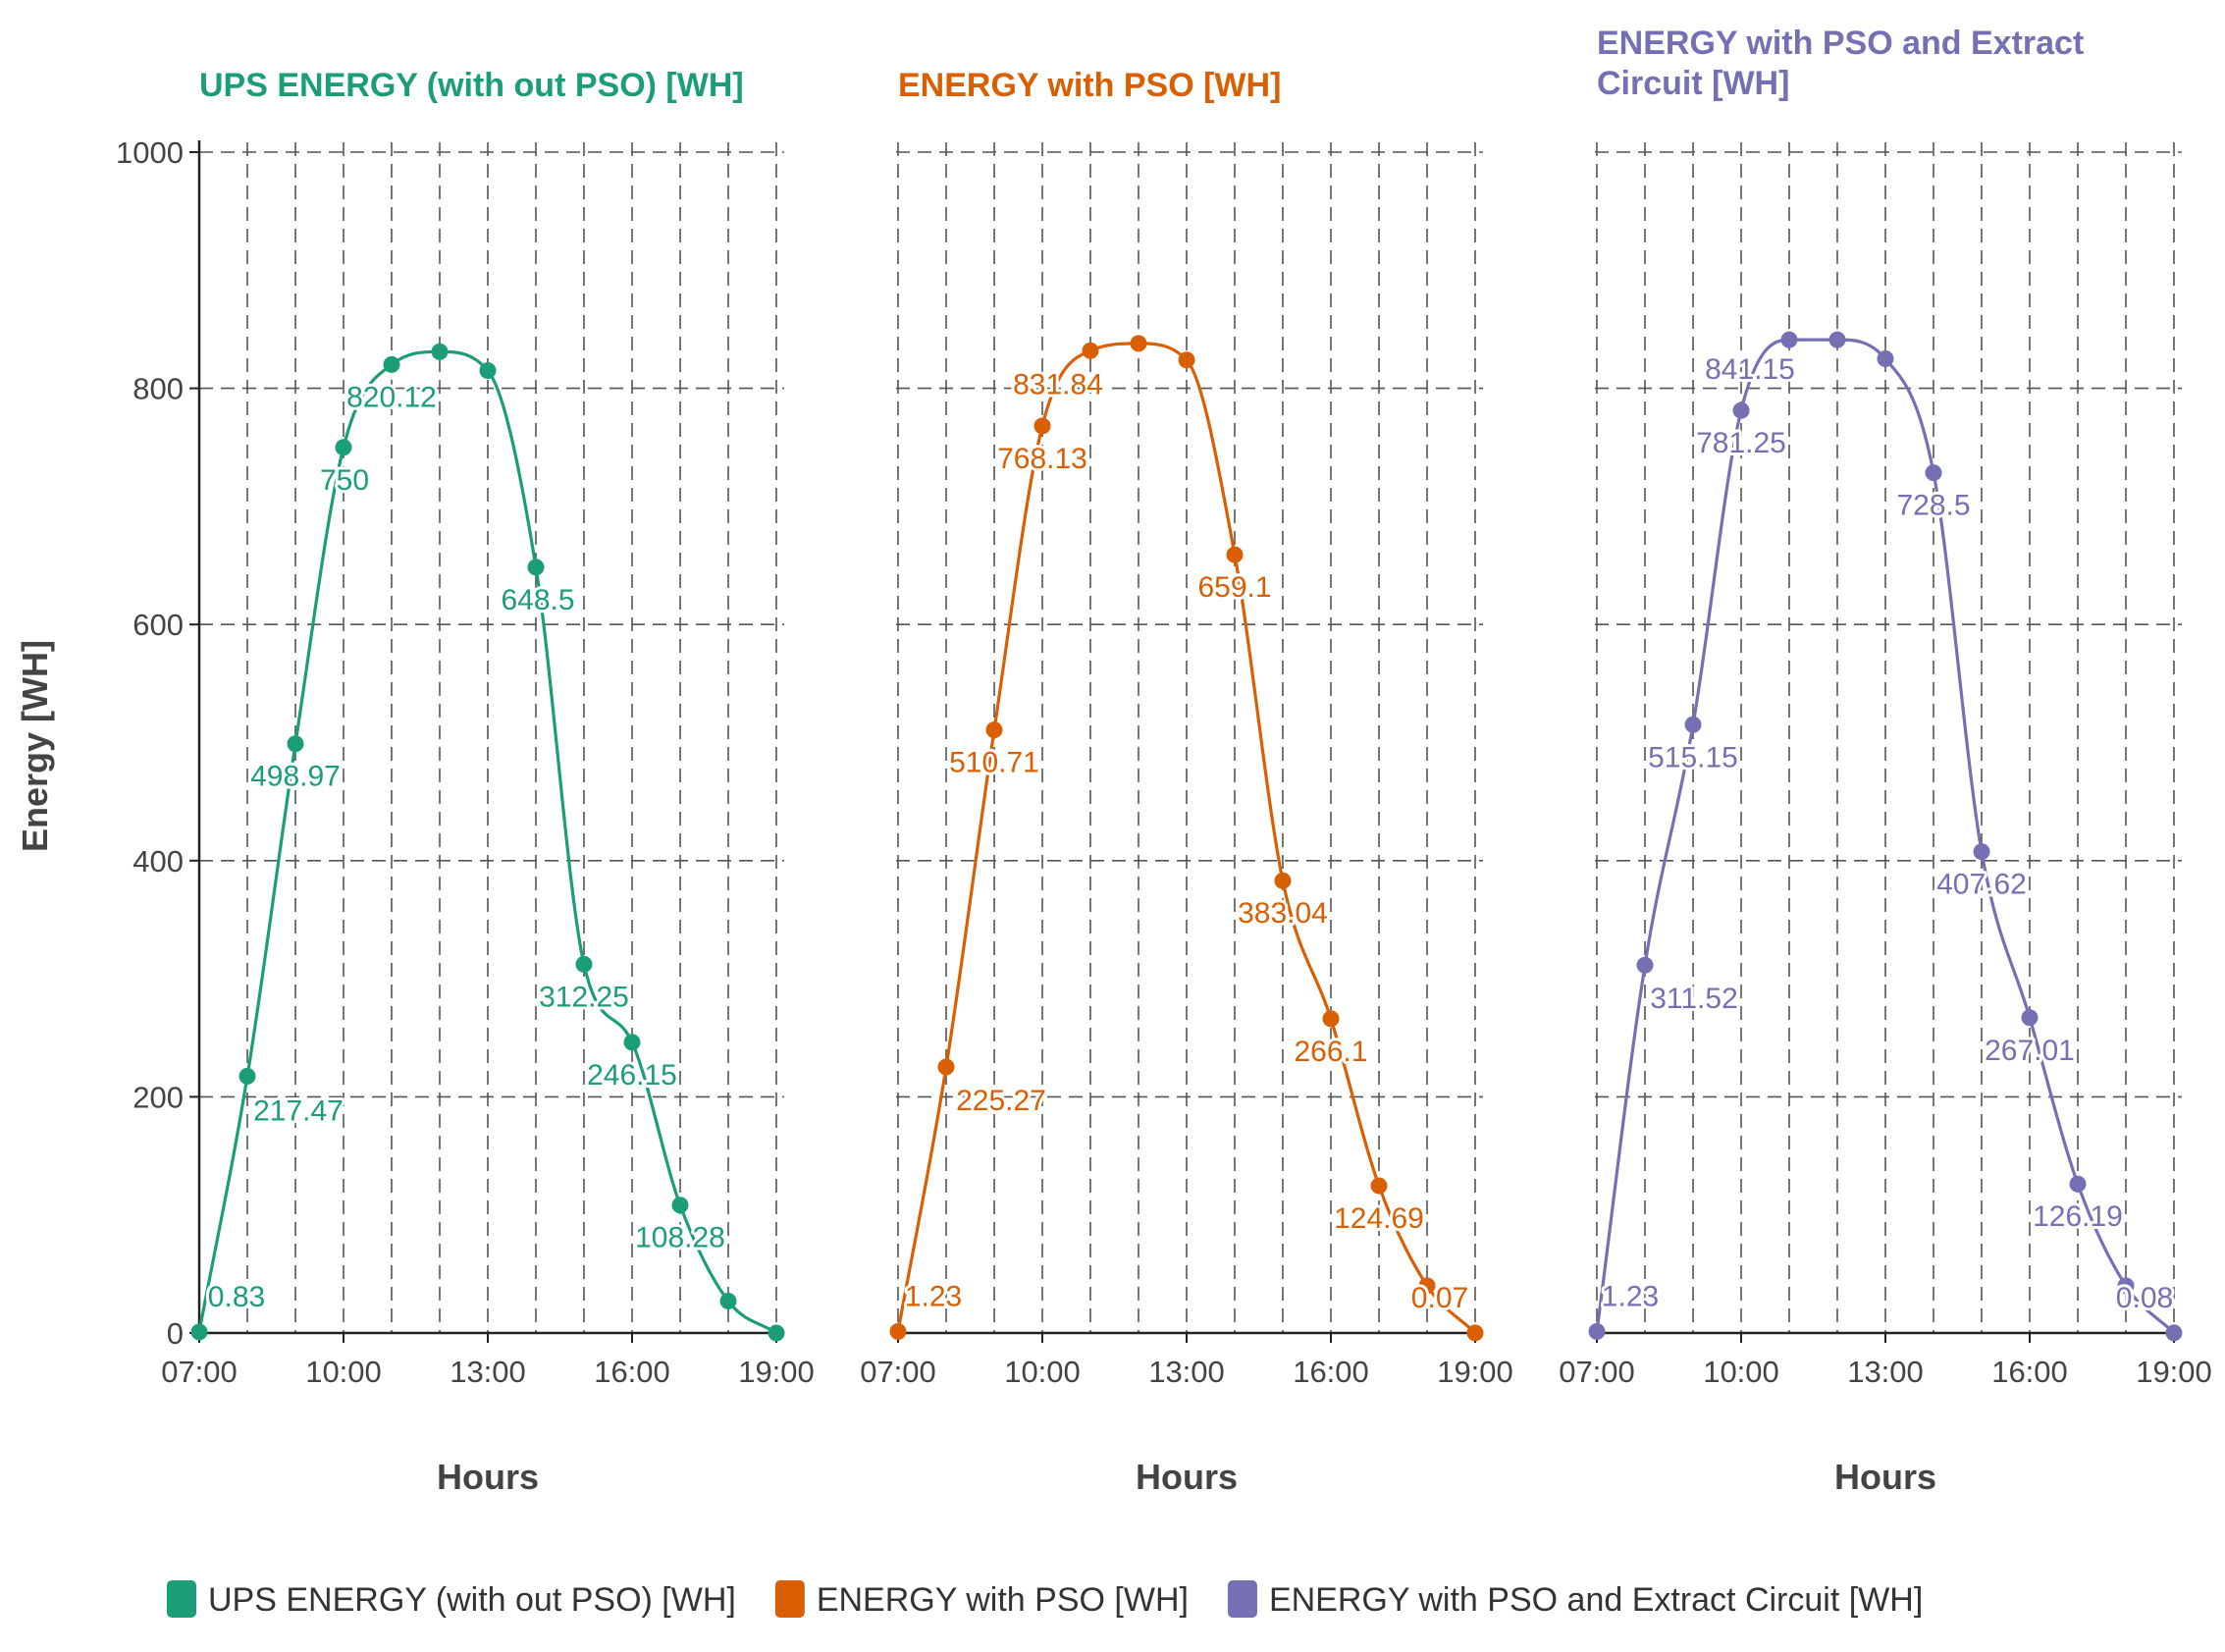 The width and height of the screenshot is (2225, 1652). I want to click on data-label: 217.47, so click(299, 1110).